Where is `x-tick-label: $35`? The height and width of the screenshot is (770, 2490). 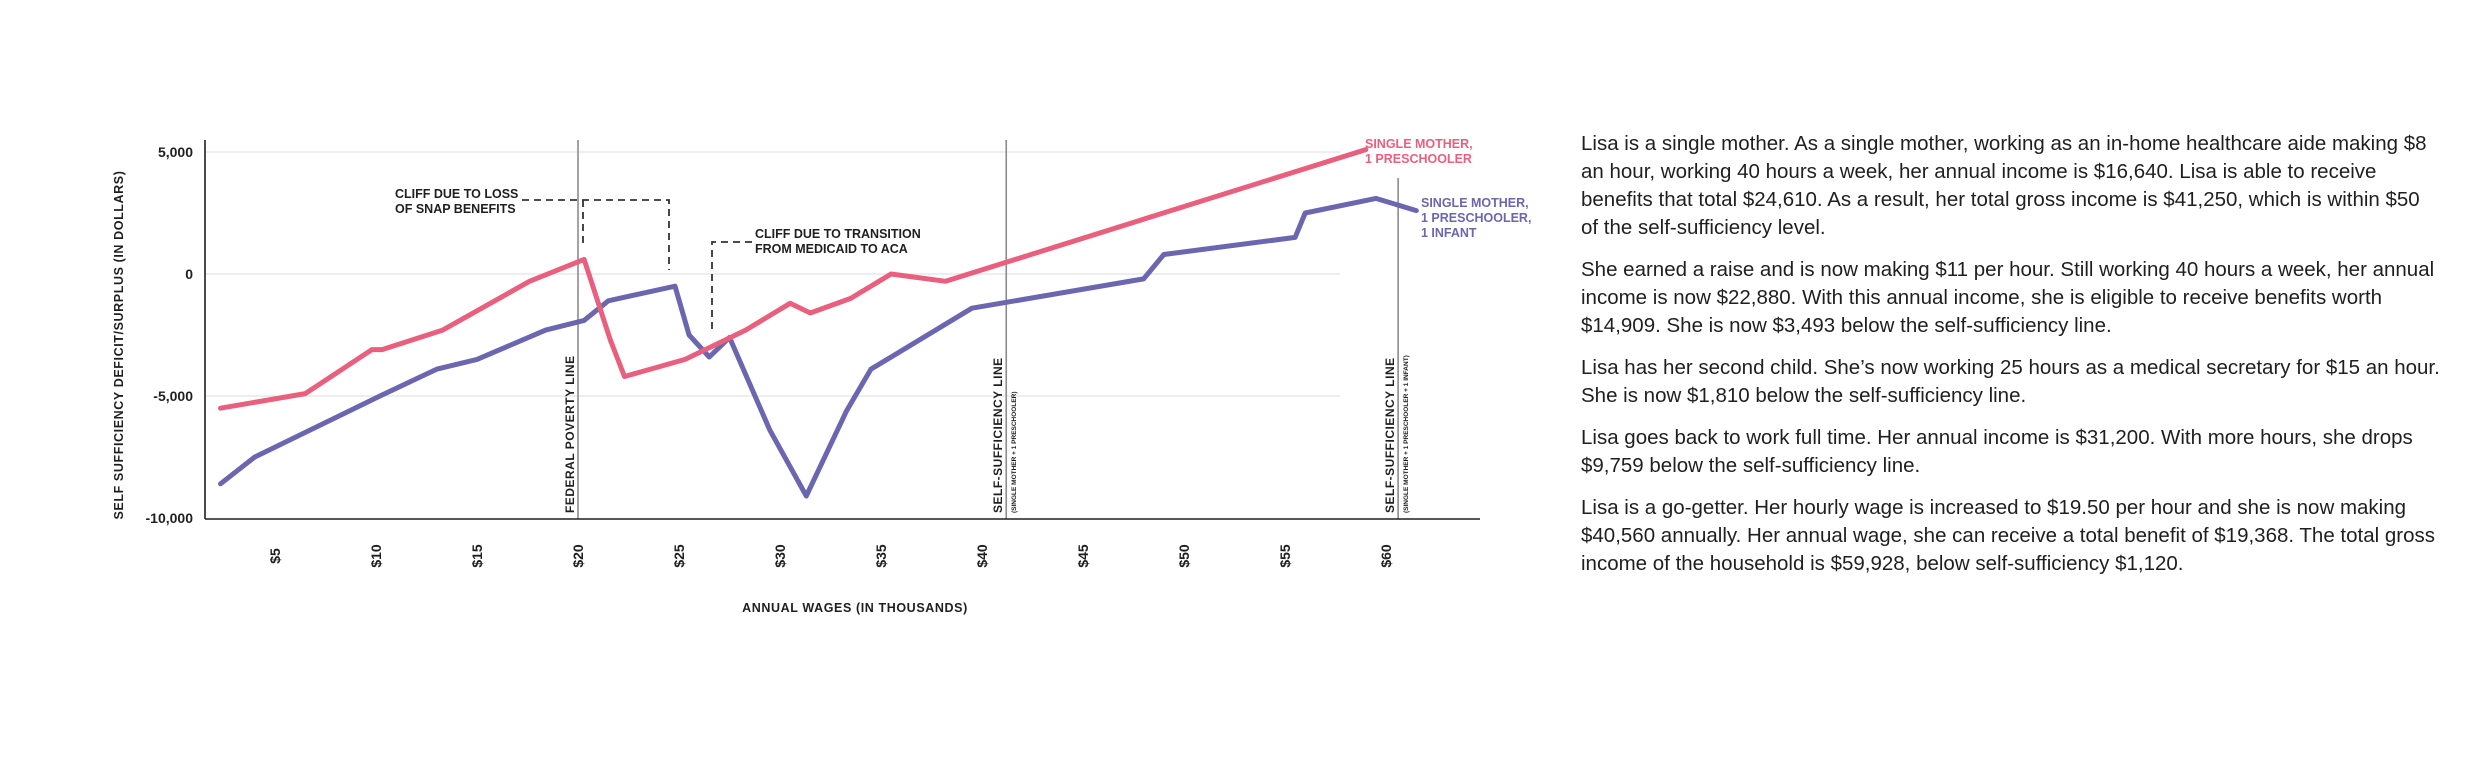 x-tick-label: $35 is located at coordinates (881, 556).